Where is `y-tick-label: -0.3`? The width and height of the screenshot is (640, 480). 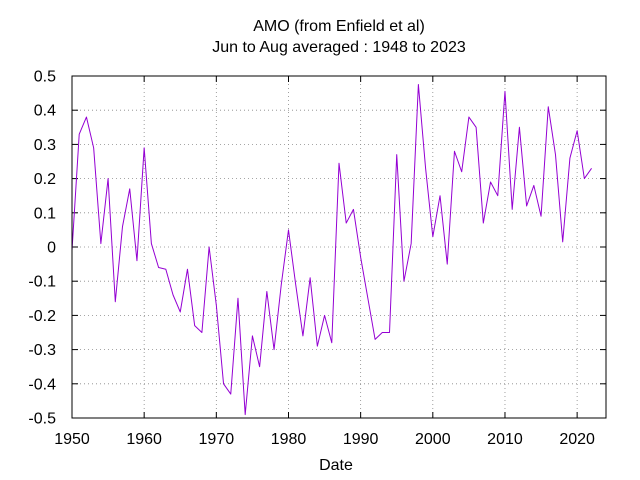
y-tick-label: -0.3 is located at coordinates (42, 350).